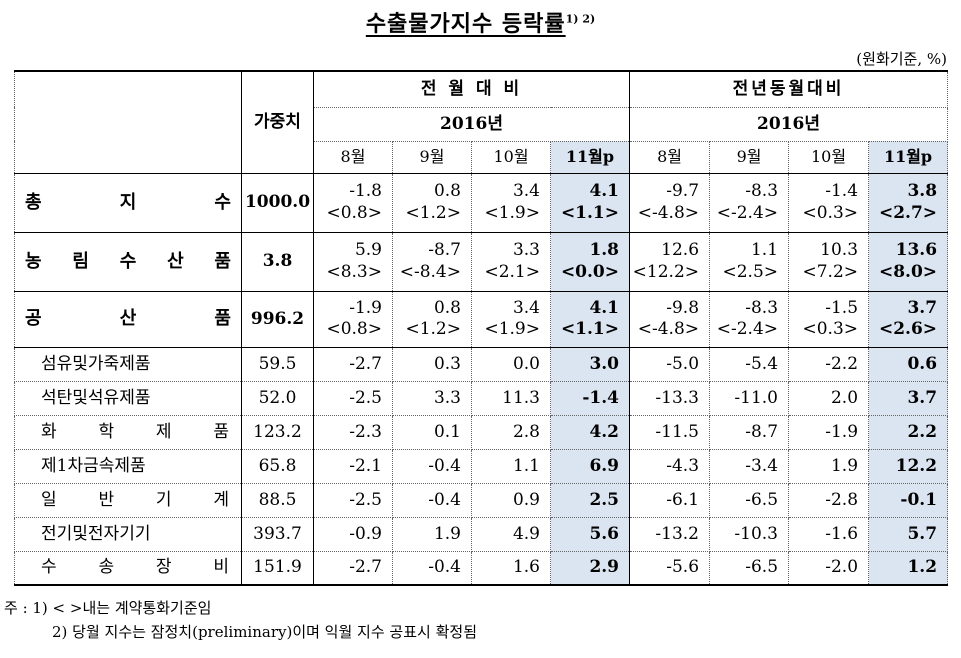 Image resolution: width=961 pixels, height=658 pixels. Describe the element at coordinates (511, 364) in the screenshot. I see `mom-cell: 0.0` at that location.